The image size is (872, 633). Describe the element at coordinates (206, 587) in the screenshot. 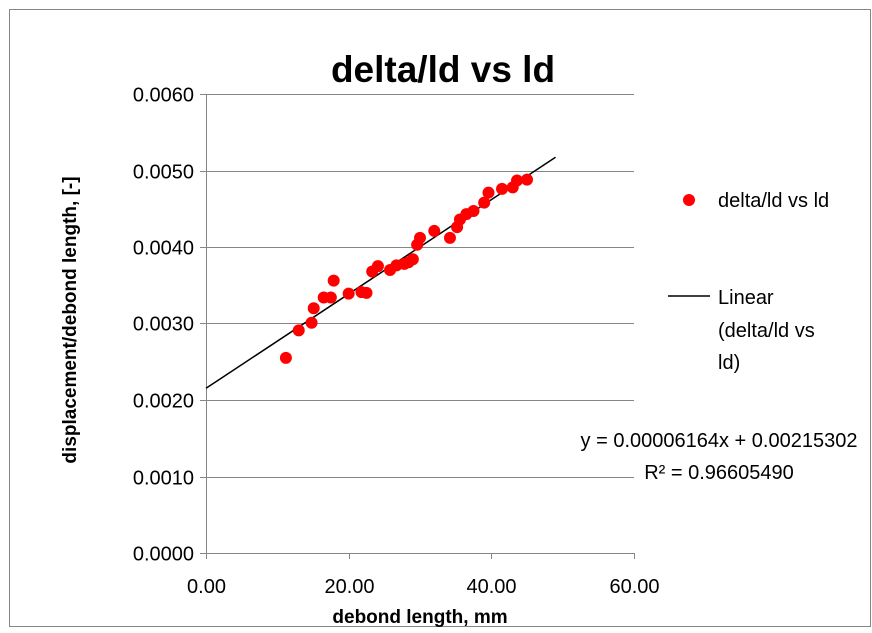

I see `x-tick-label: 0.00` at that location.